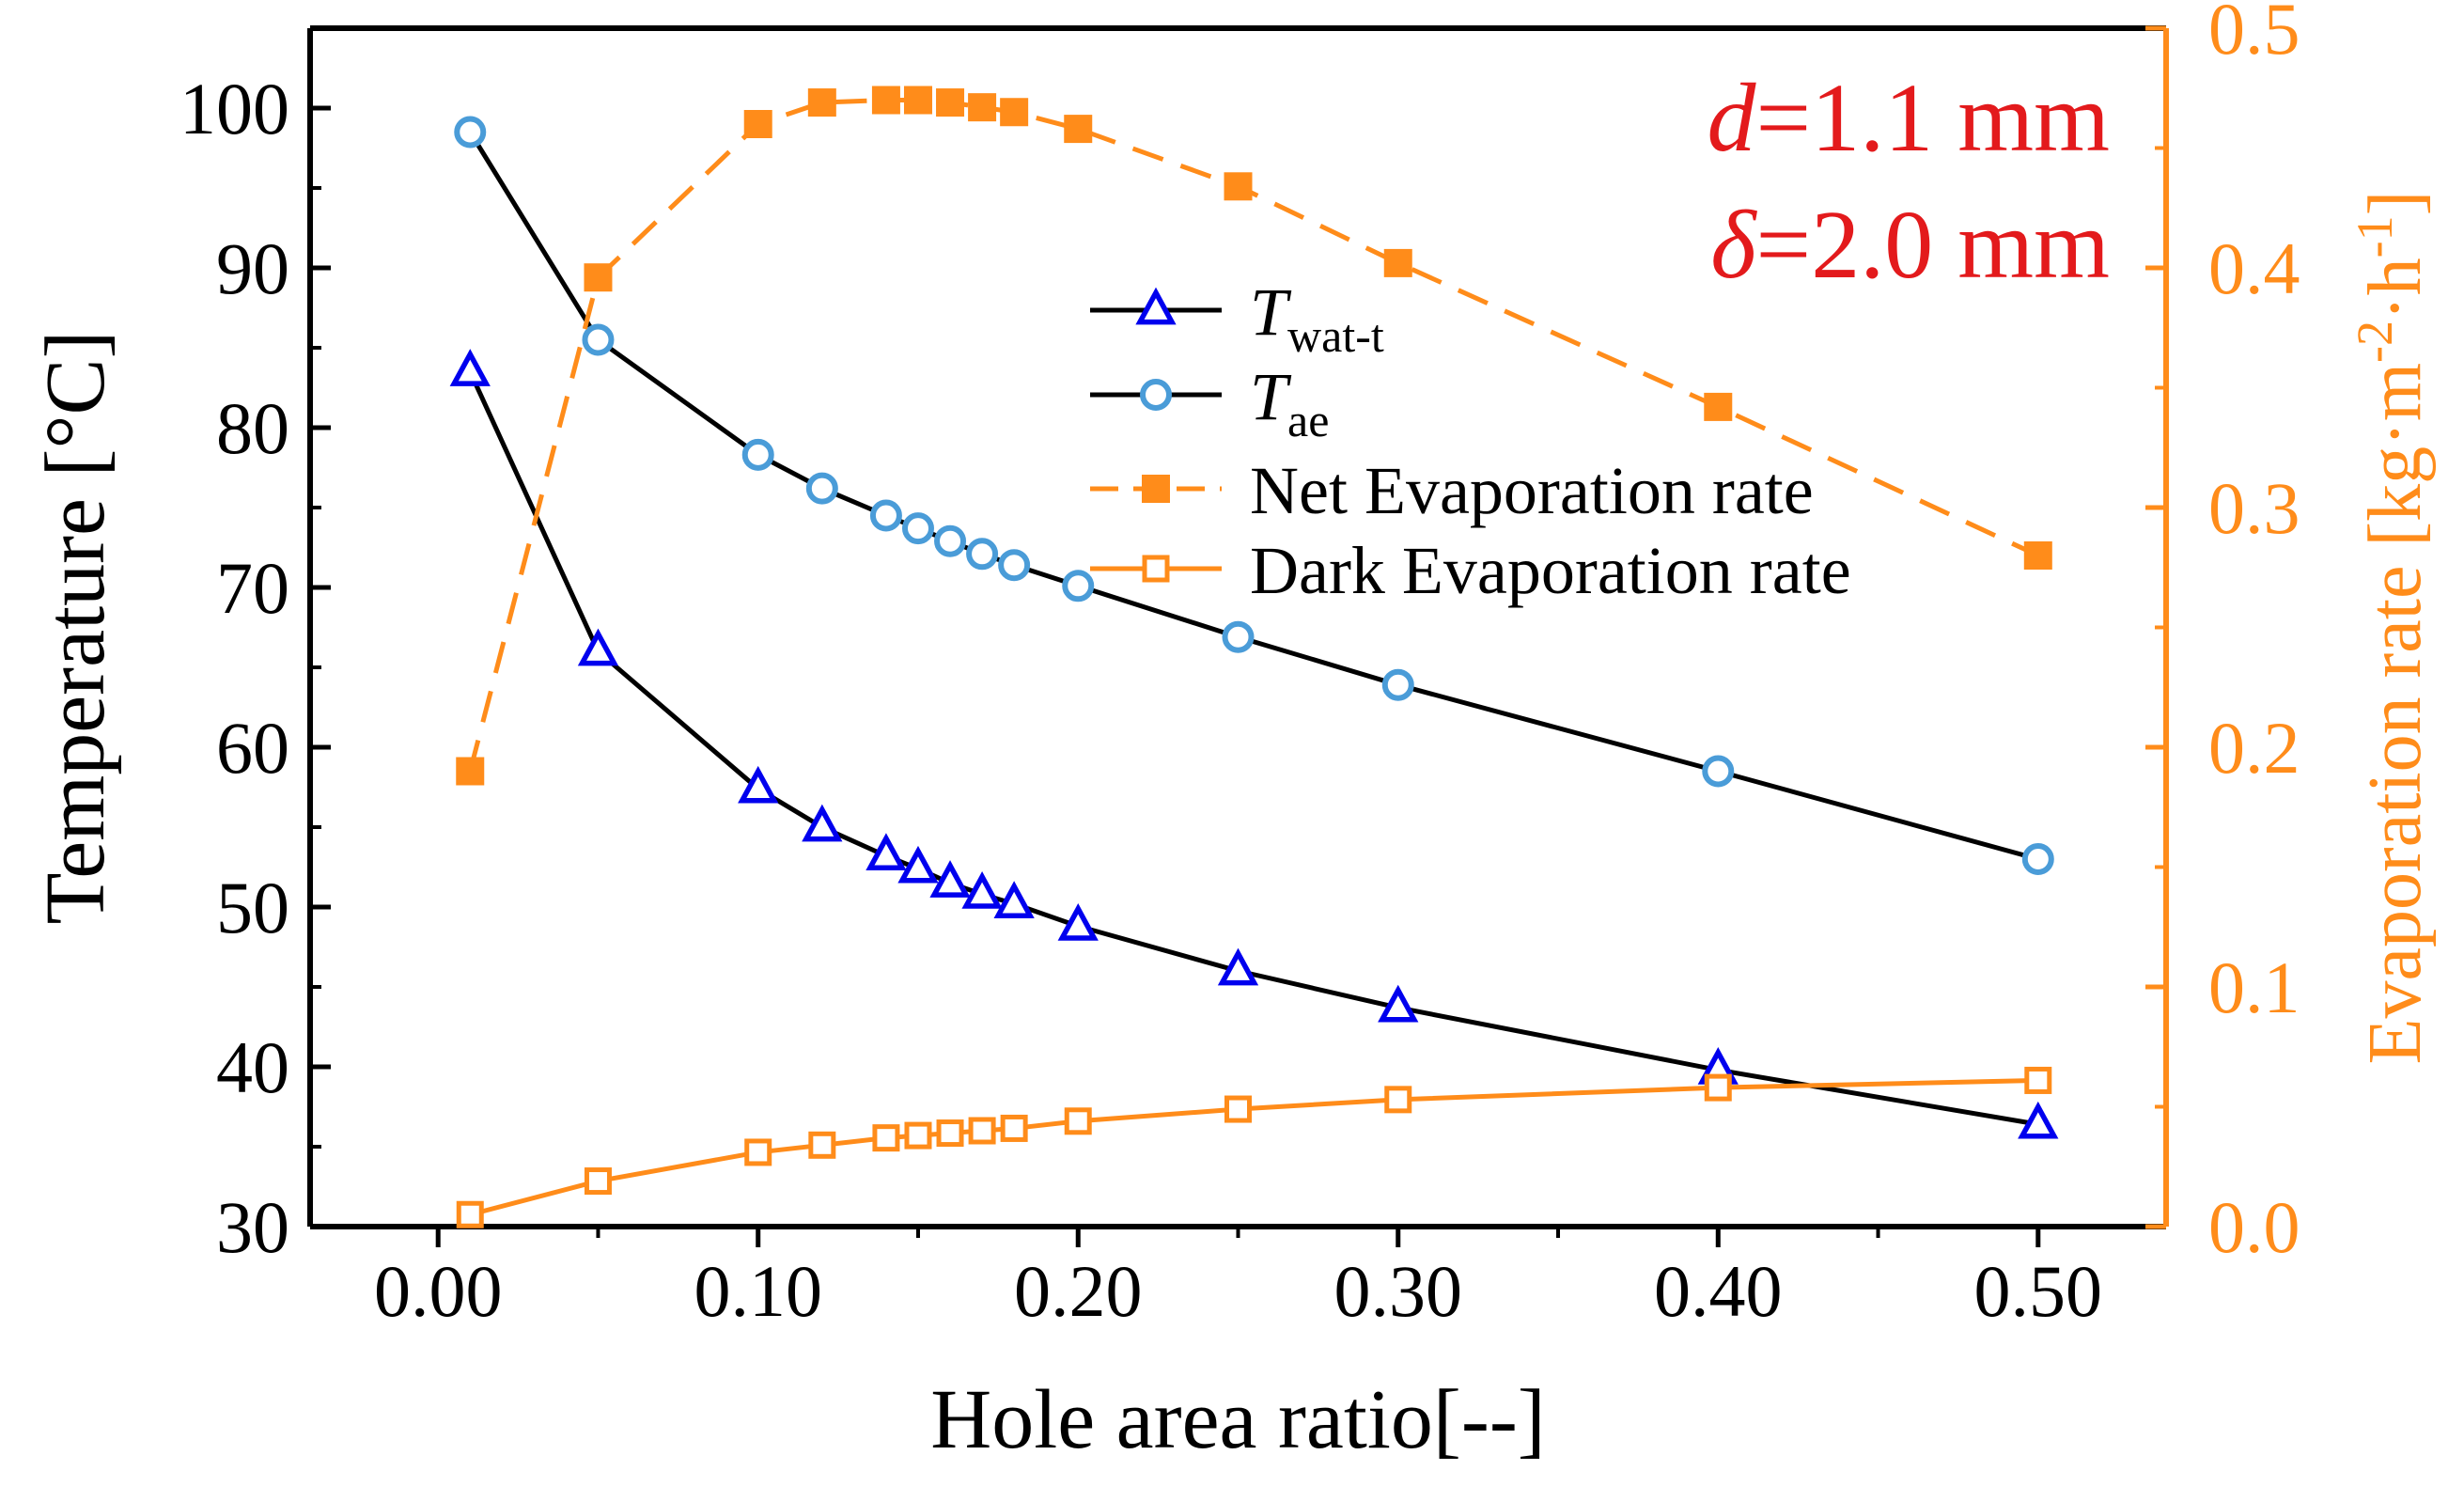  I want to click on y-left-tick-label: 70, so click(252, 588).